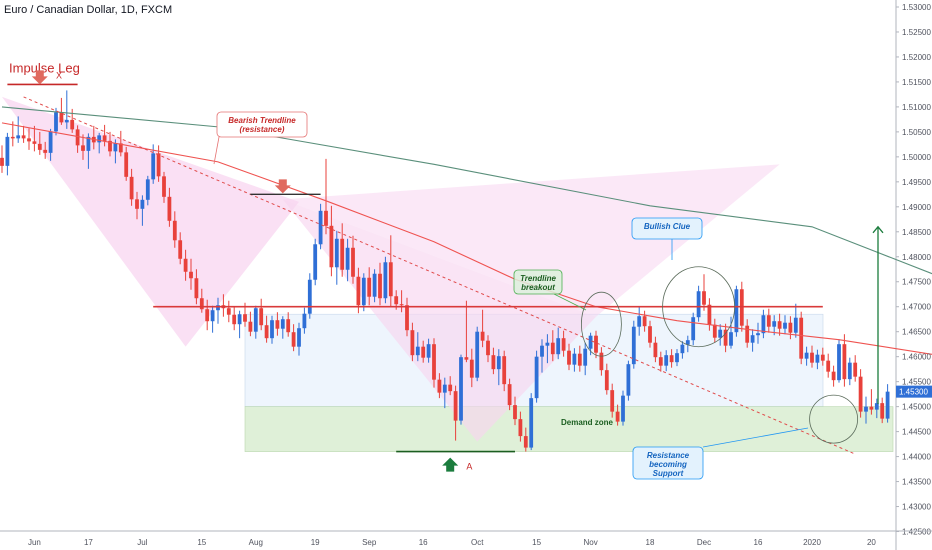 Image resolution: width=932 pixels, height=550 pixels. Describe the element at coordinates (256, 542) in the screenshot. I see `time-tick-label: Aug` at that location.